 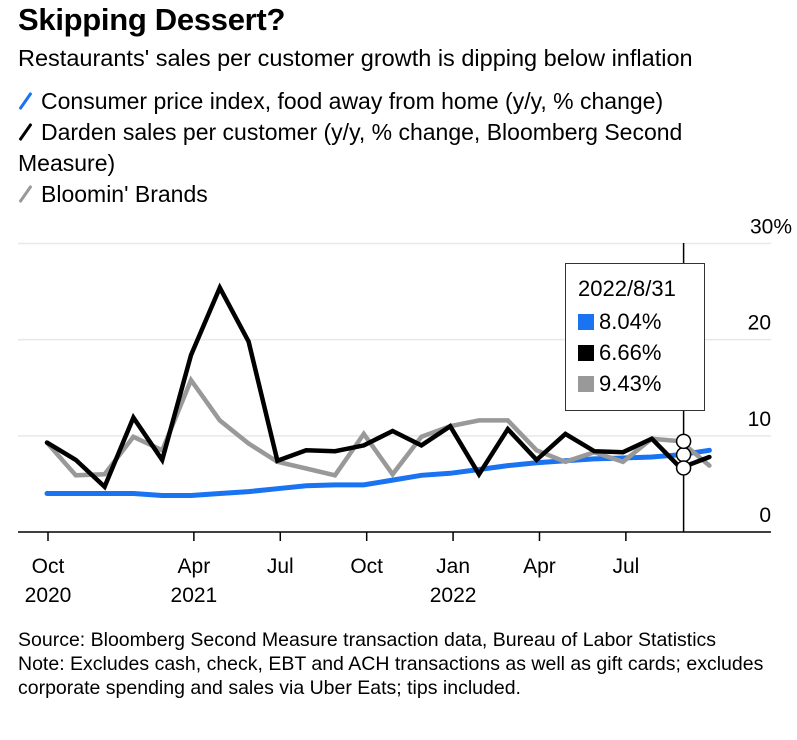 I want to click on crosshair-marker-bloomin, so click(x=683, y=441).